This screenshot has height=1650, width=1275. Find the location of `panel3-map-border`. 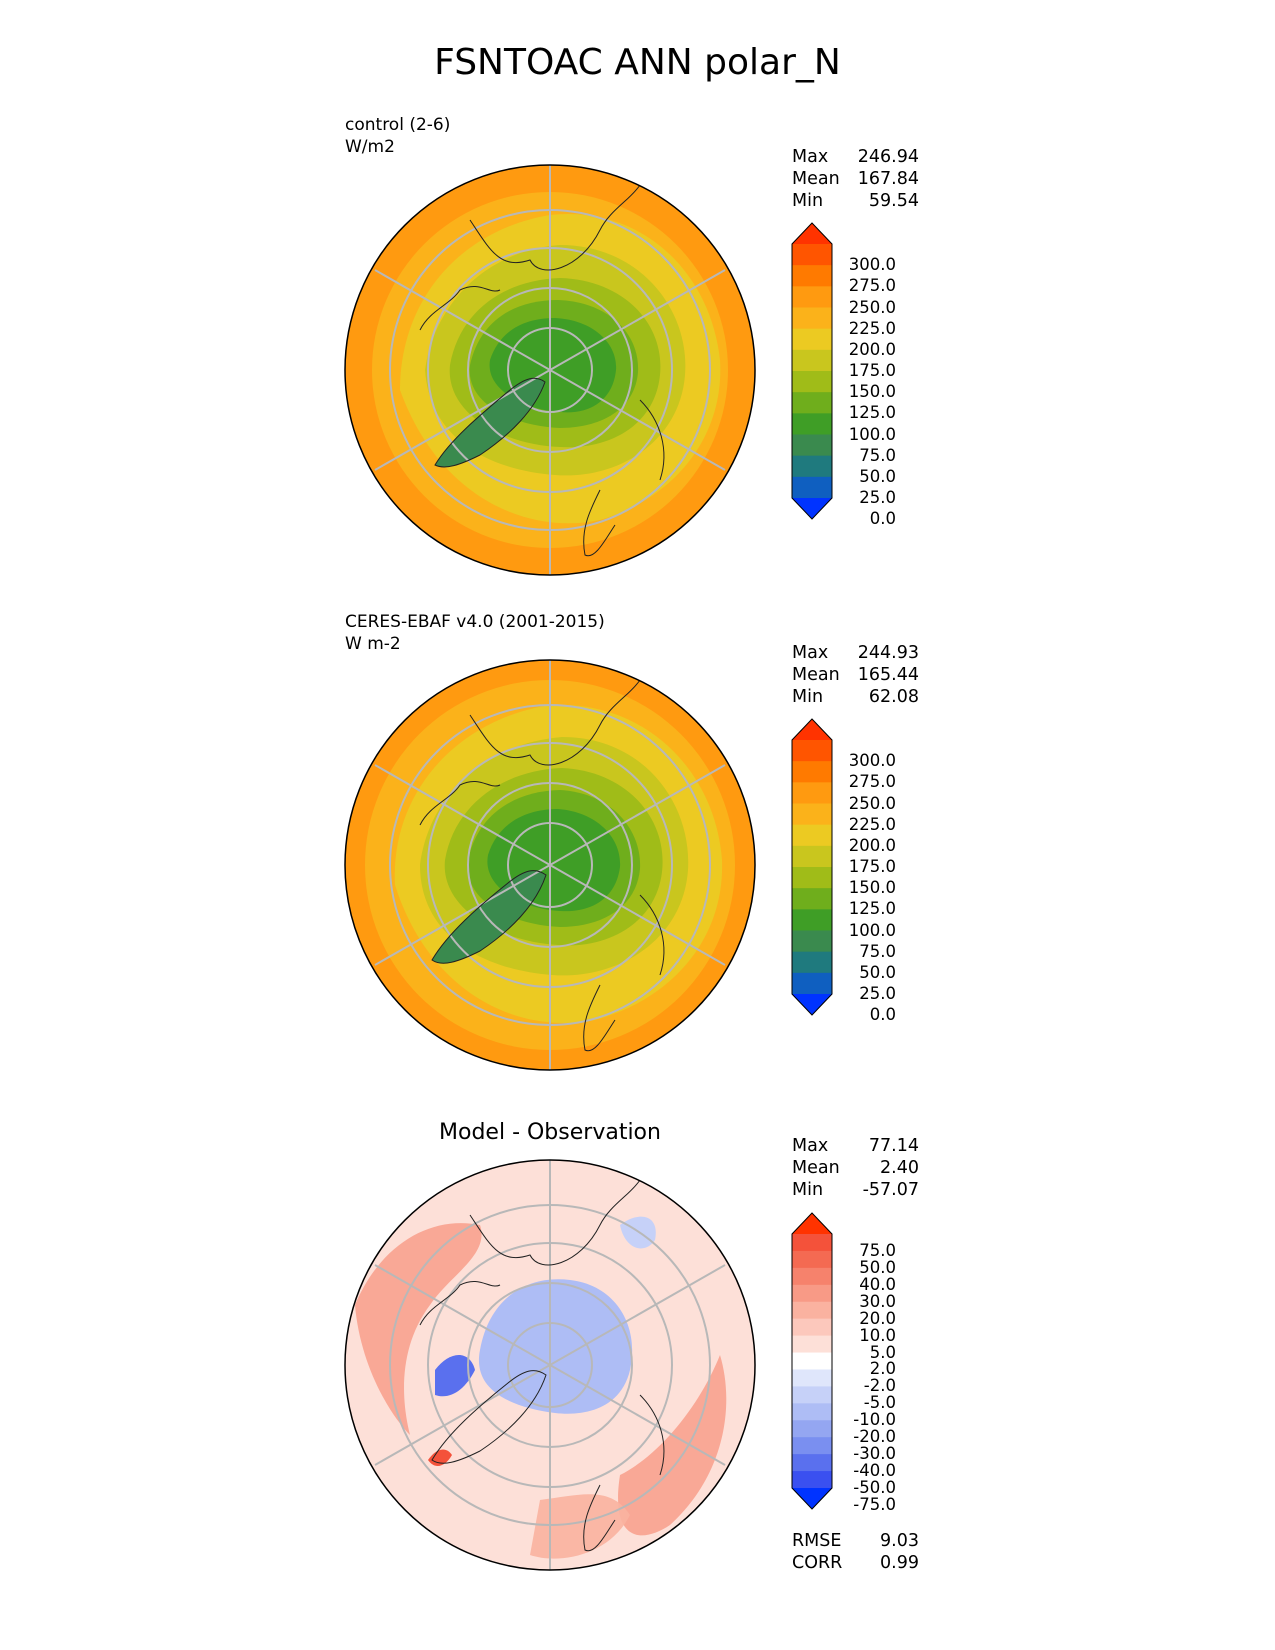

panel3-map-border is located at coordinates (550, 1365).